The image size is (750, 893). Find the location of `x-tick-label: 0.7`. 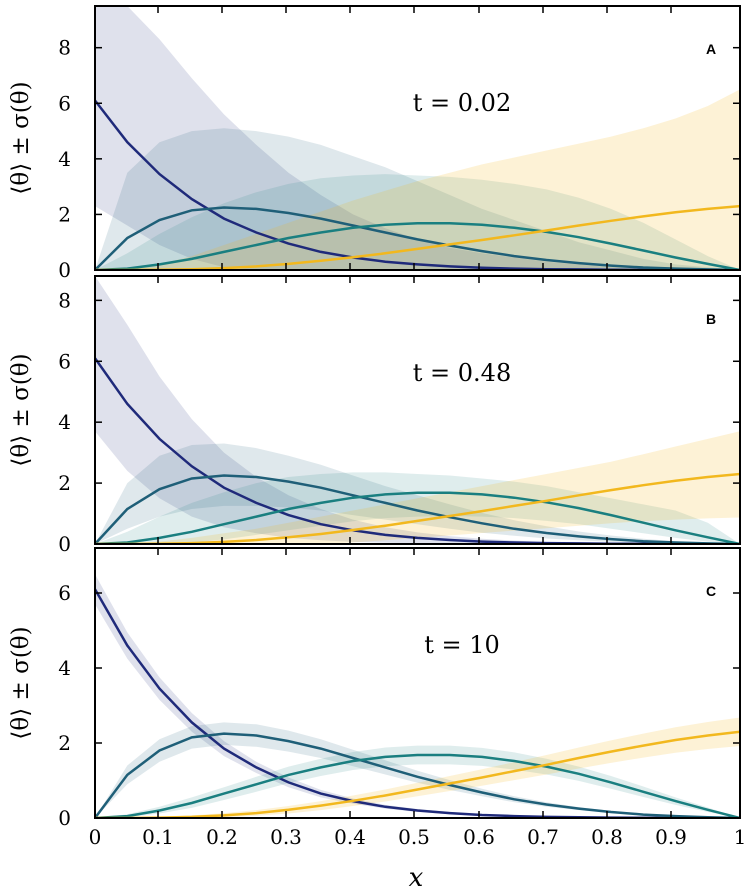

x-tick-label: 0.7 is located at coordinates (543, 837).